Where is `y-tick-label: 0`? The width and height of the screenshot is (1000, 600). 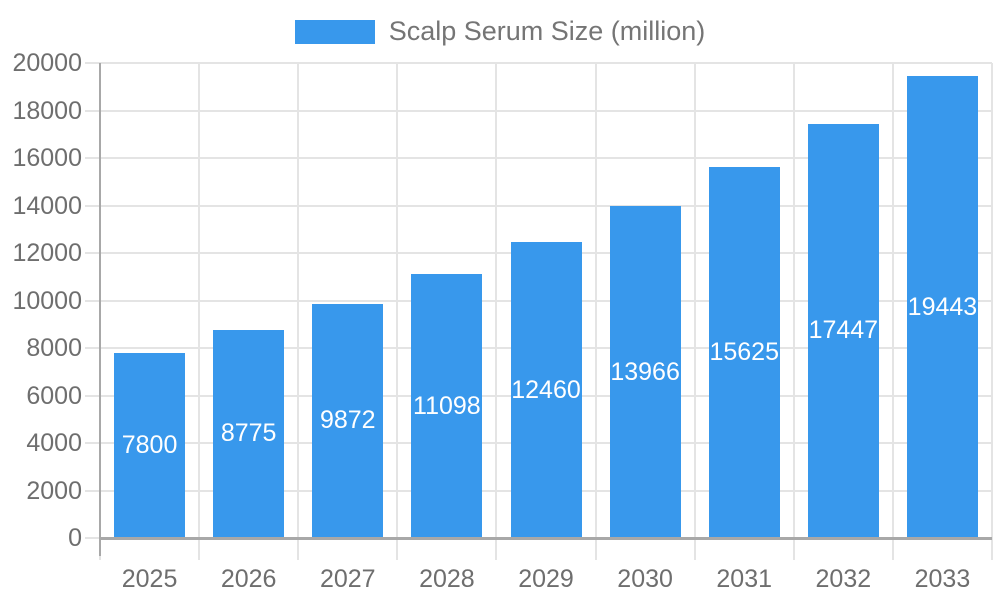 y-tick-label: 0 is located at coordinates (75, 538).